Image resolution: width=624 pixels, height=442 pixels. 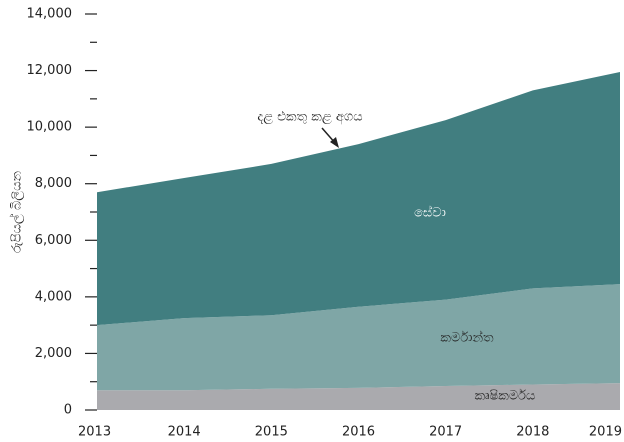 I want to click on y-tick-label: 14,000, so click(x=50, y=14).